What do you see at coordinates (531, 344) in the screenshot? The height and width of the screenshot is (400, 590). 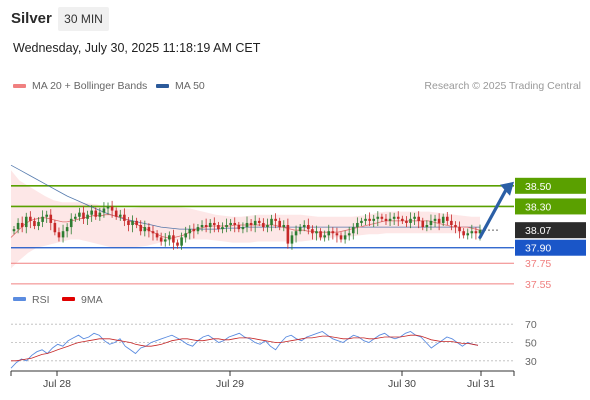 I see `rsi-tick-50: 50` at bounding box center [531, 344].